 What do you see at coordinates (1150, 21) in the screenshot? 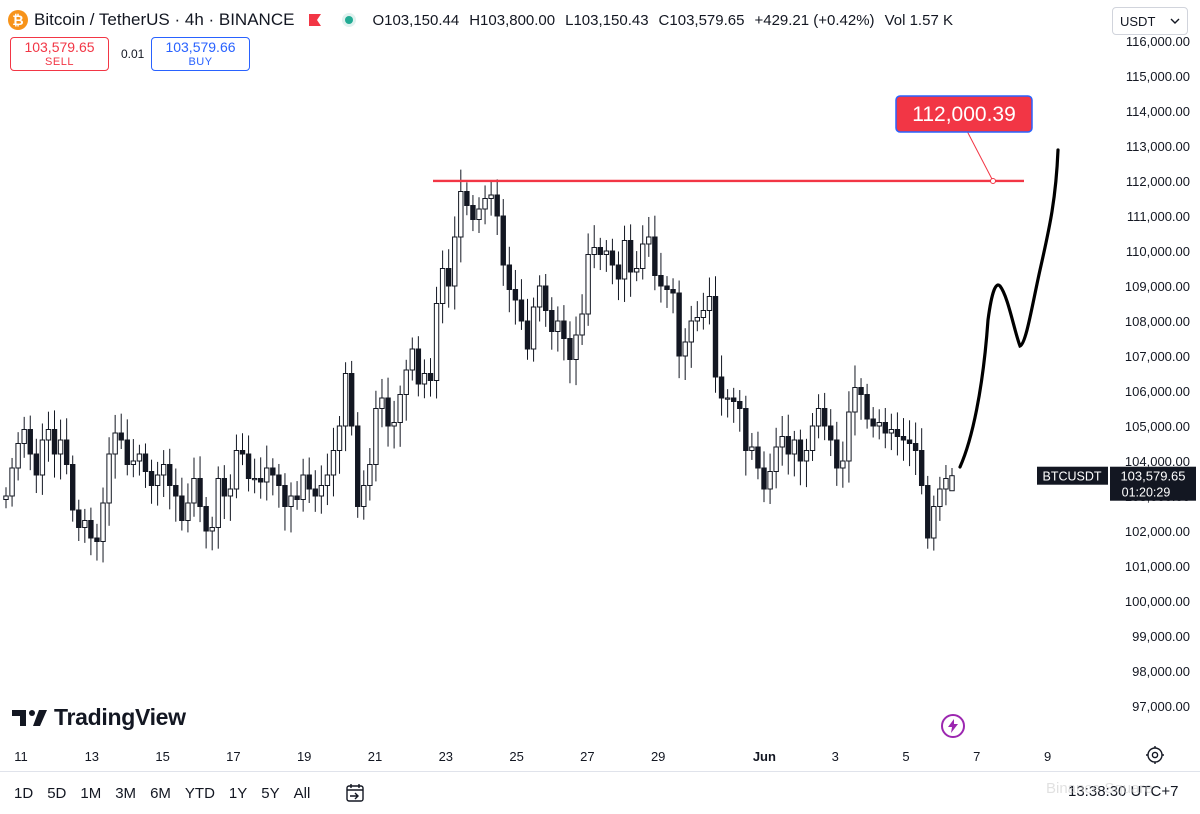
I see `currency-select: USDT` at bounding box center [1150, 21].